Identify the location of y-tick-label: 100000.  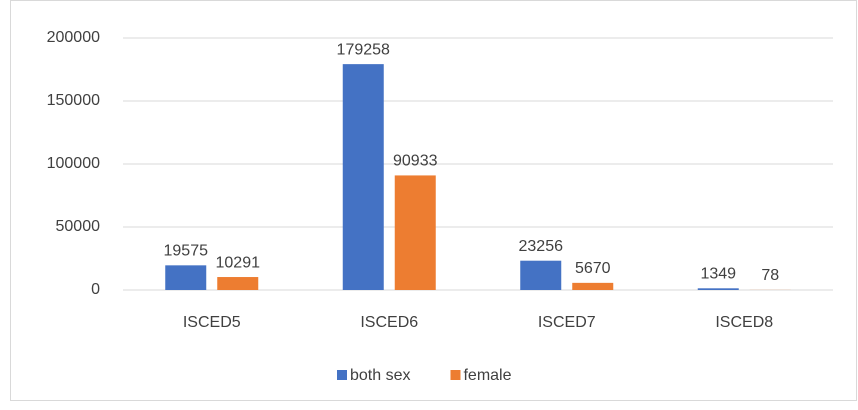
(73, 163).